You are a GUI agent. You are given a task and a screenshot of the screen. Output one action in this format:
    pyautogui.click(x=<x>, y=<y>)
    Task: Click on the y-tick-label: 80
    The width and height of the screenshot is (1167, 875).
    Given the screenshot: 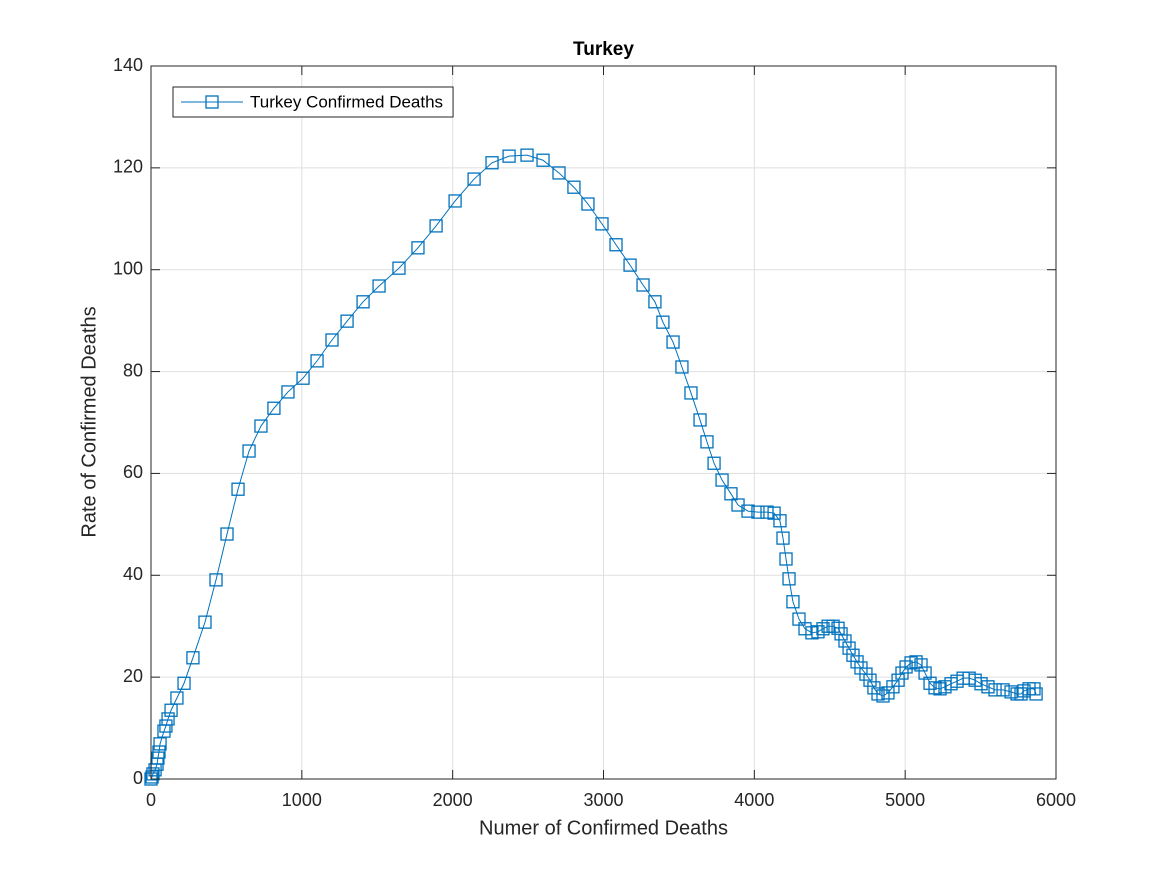 What is the action you would take?
    pyautogui.click(x=133, y=370)
    